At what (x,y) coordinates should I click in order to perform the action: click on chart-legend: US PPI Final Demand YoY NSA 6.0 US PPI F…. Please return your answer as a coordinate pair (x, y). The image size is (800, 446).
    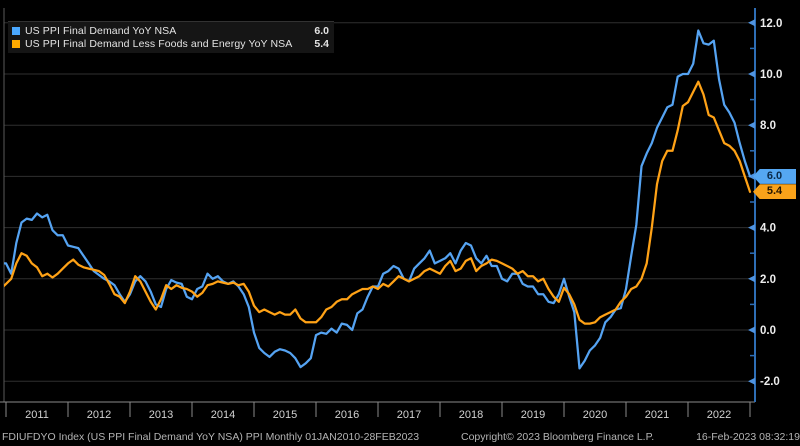
    Looking at the image, I should click on (171, 37).